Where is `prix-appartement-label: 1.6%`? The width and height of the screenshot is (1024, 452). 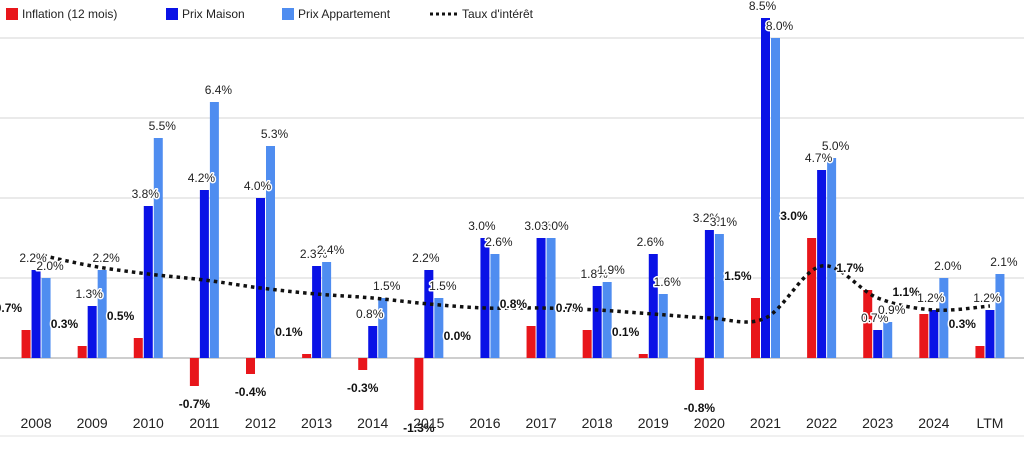 prix-appartement-label: 1.6% is located at coordinates (668, 282).